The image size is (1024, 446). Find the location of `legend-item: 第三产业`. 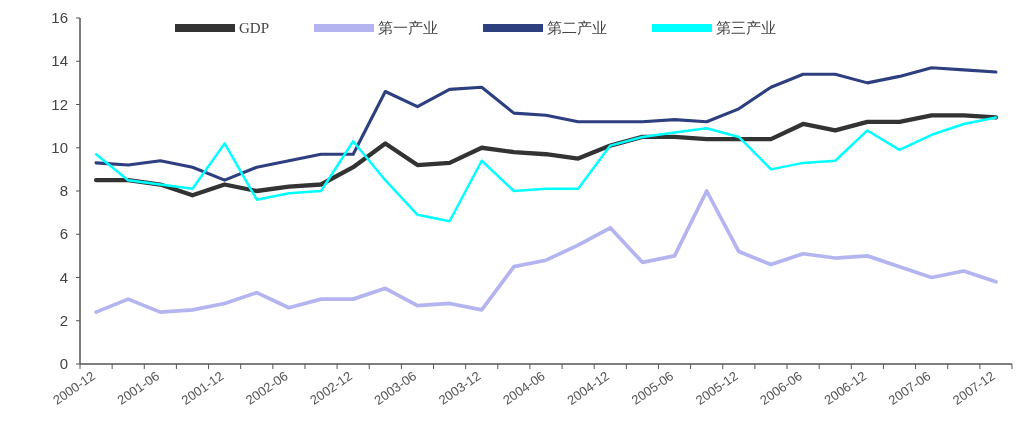

legend-item: 第三产业 is located at coordinates (714, 28).